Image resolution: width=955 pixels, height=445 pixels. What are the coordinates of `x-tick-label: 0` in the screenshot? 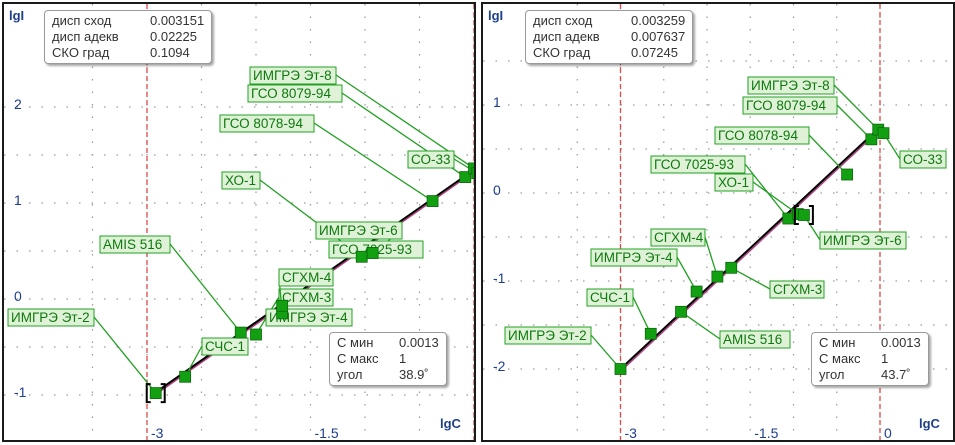 It's located at (888, 432).